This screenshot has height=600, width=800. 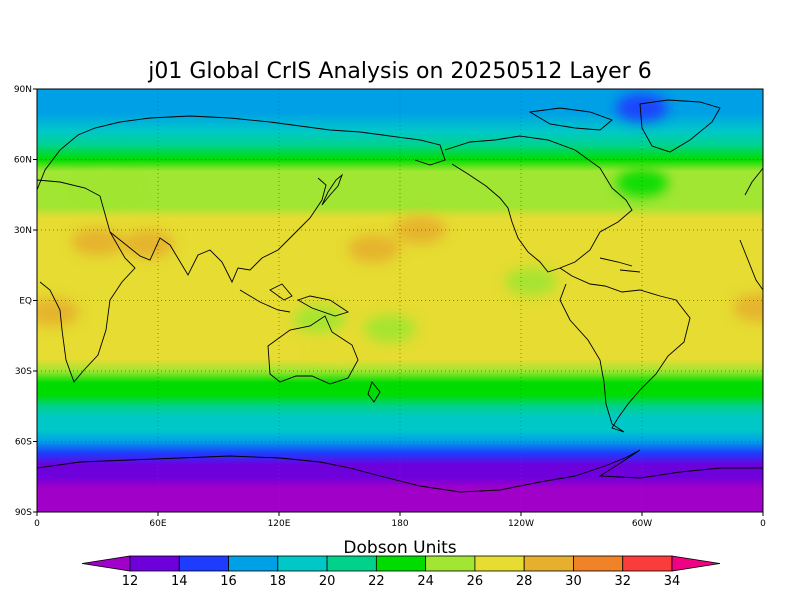 What do you see at coordinates (106, 563) in the screenshot?
I see `colorbar-under-triangle` at bounding box center [106, 563].